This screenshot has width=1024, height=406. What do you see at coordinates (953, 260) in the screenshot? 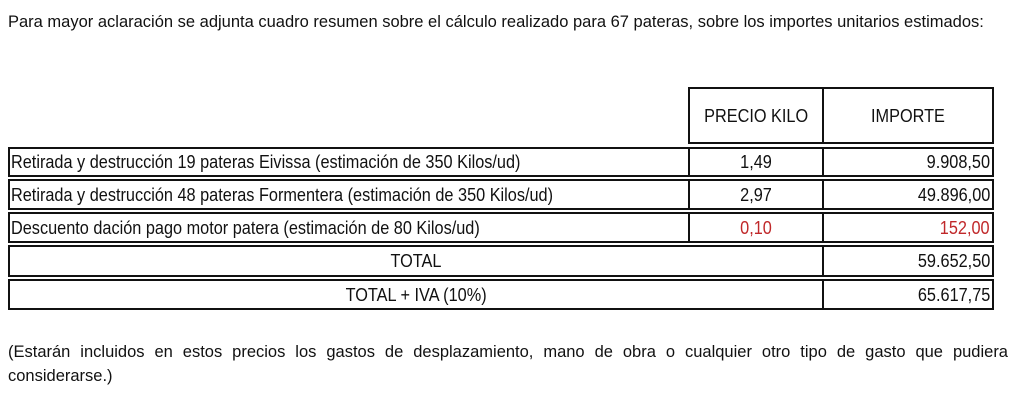
I see `total-amount-text: 59.652,50` at bounding box center [953, 260].